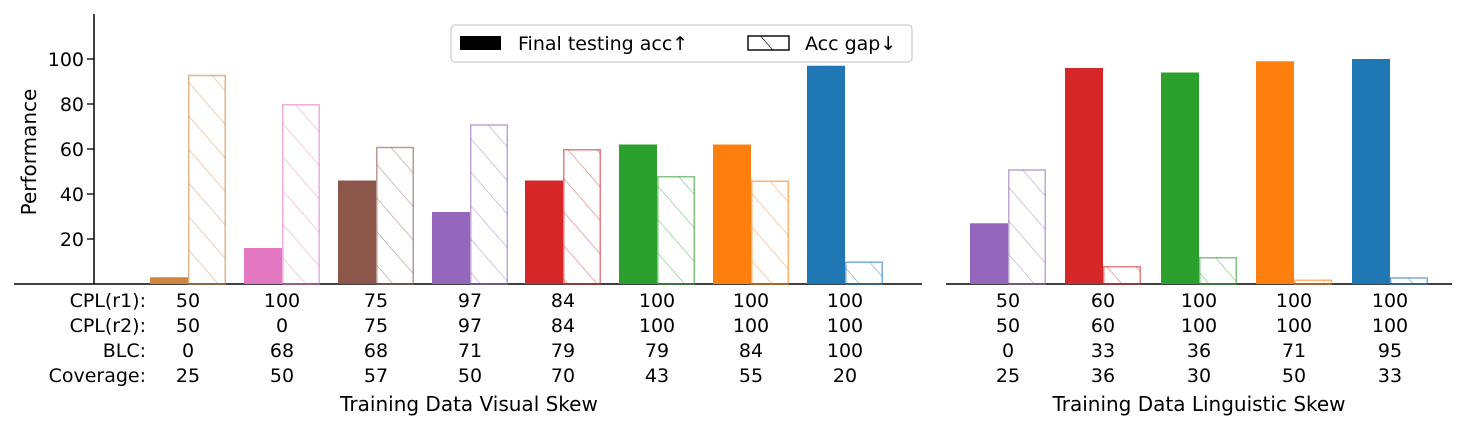 The width and height of the screenshot is (1466, 429). I want to click on right-table-cell: 25, so click(1008, 376).